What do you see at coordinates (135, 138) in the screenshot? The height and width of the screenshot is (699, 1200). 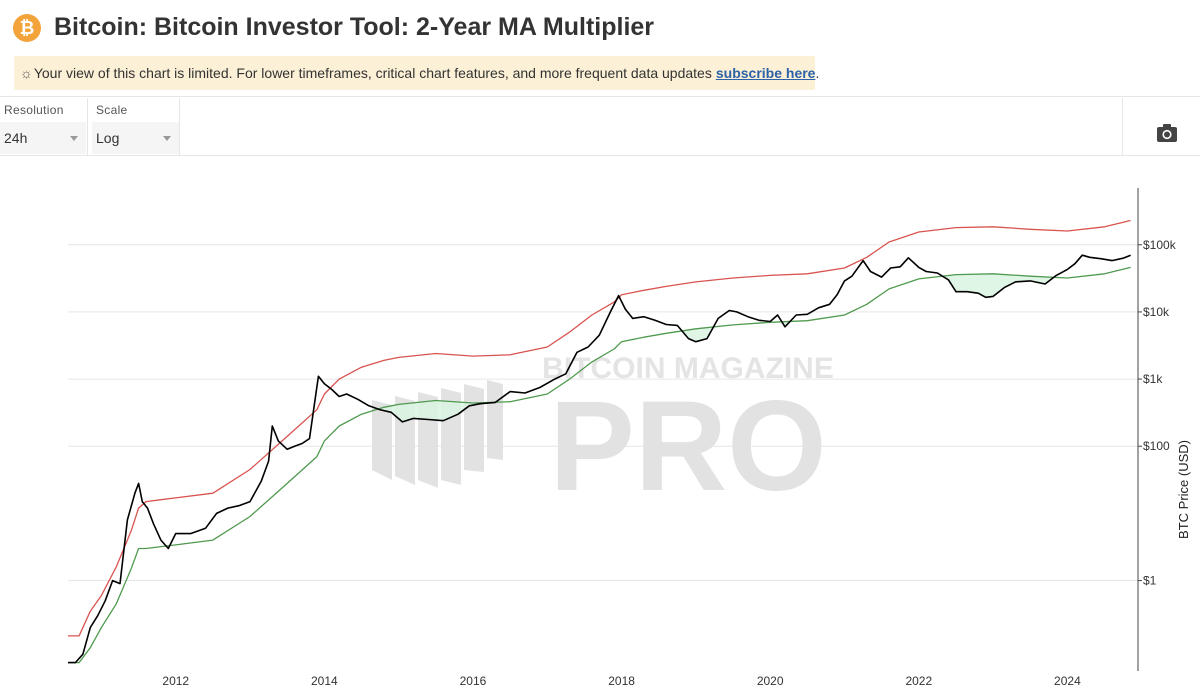 I see `scale-select: Log` at bounding box center [135, 138].